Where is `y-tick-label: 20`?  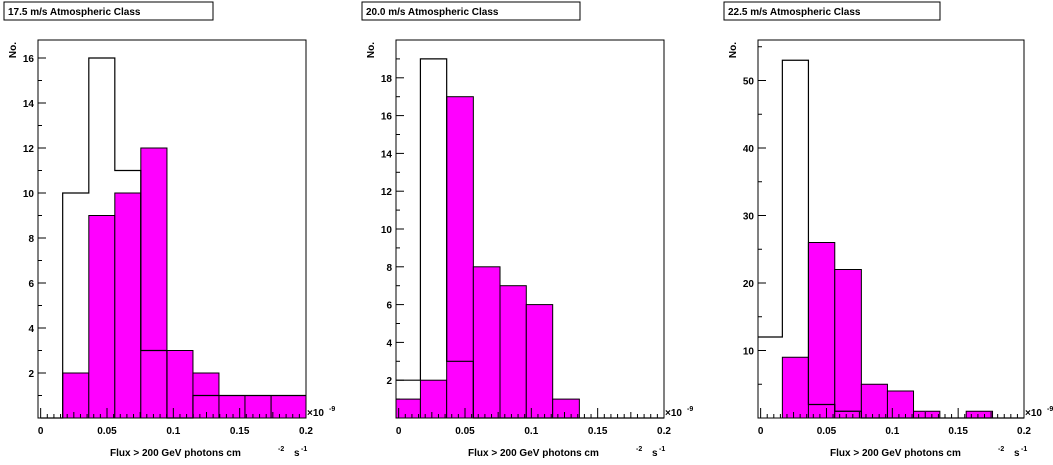 y-tick-label: 20 is located at coordinates (749, 284).